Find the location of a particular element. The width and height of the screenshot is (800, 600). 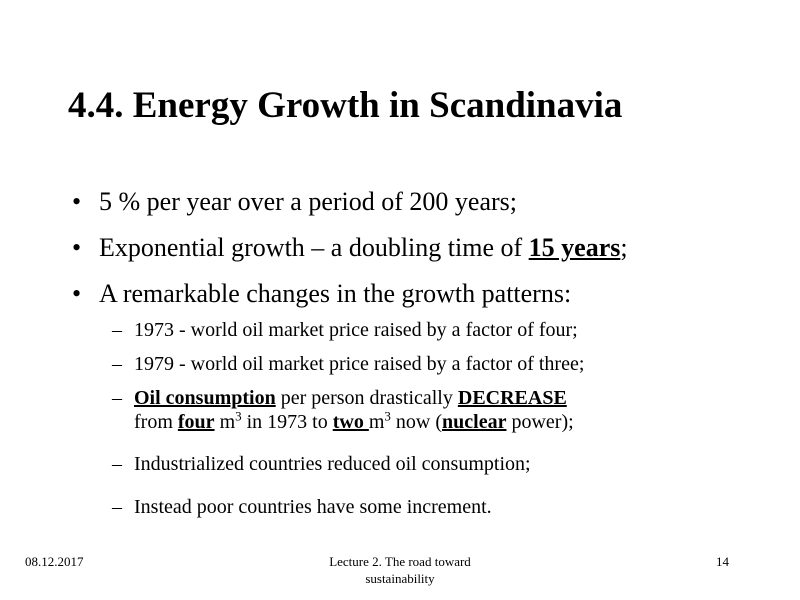

footer-page-number: 14 is located at coordinates (722, 561).